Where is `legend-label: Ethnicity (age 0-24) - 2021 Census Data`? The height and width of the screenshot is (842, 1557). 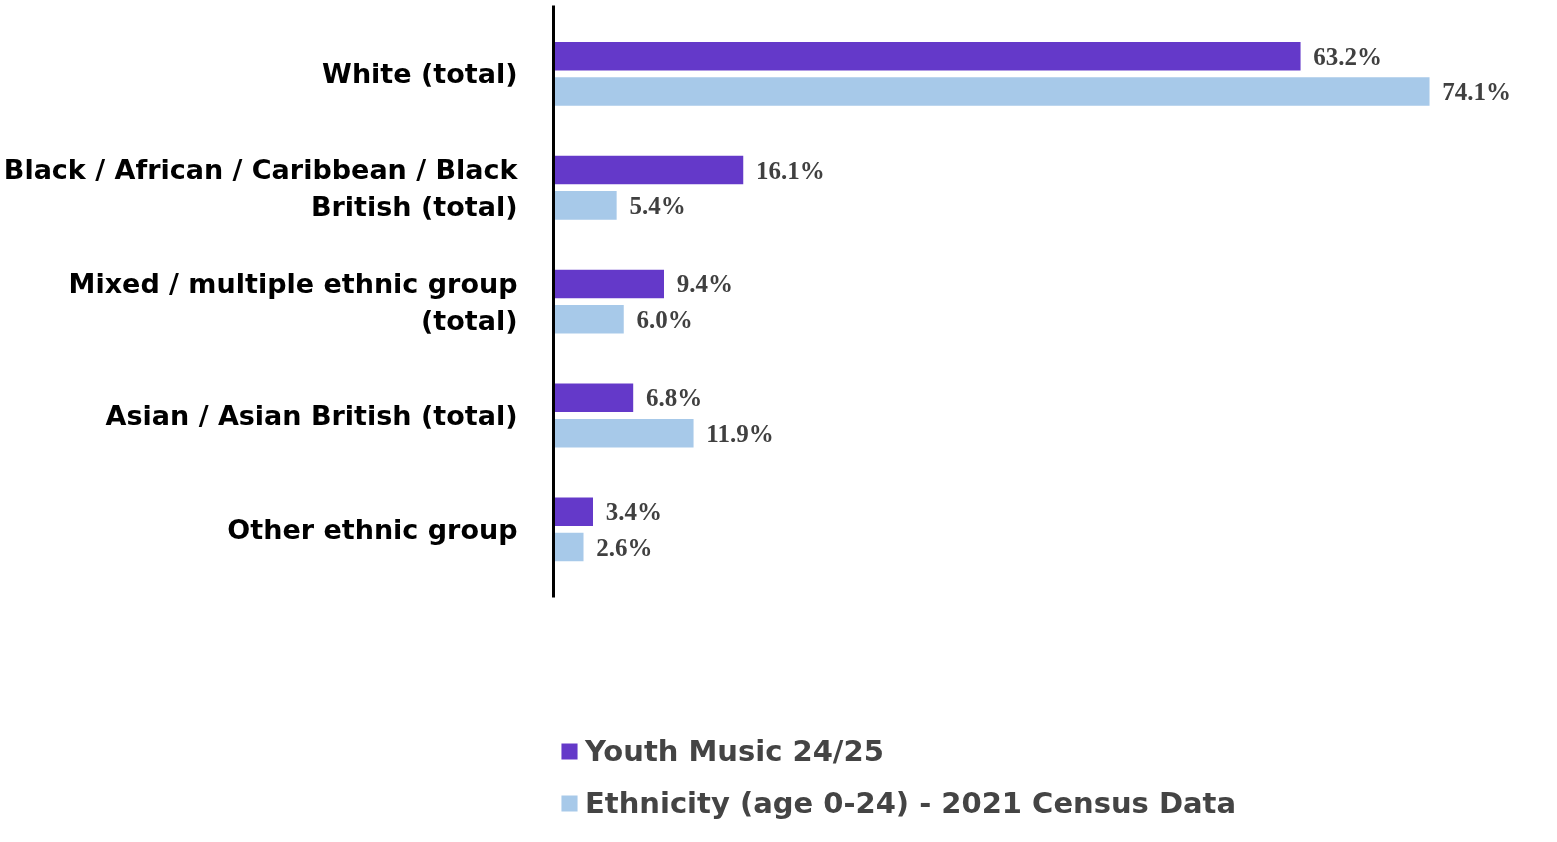 legend-label: Ethnicity (age 0-24) - 2021 Census Data is located at coordinates (911, 803).